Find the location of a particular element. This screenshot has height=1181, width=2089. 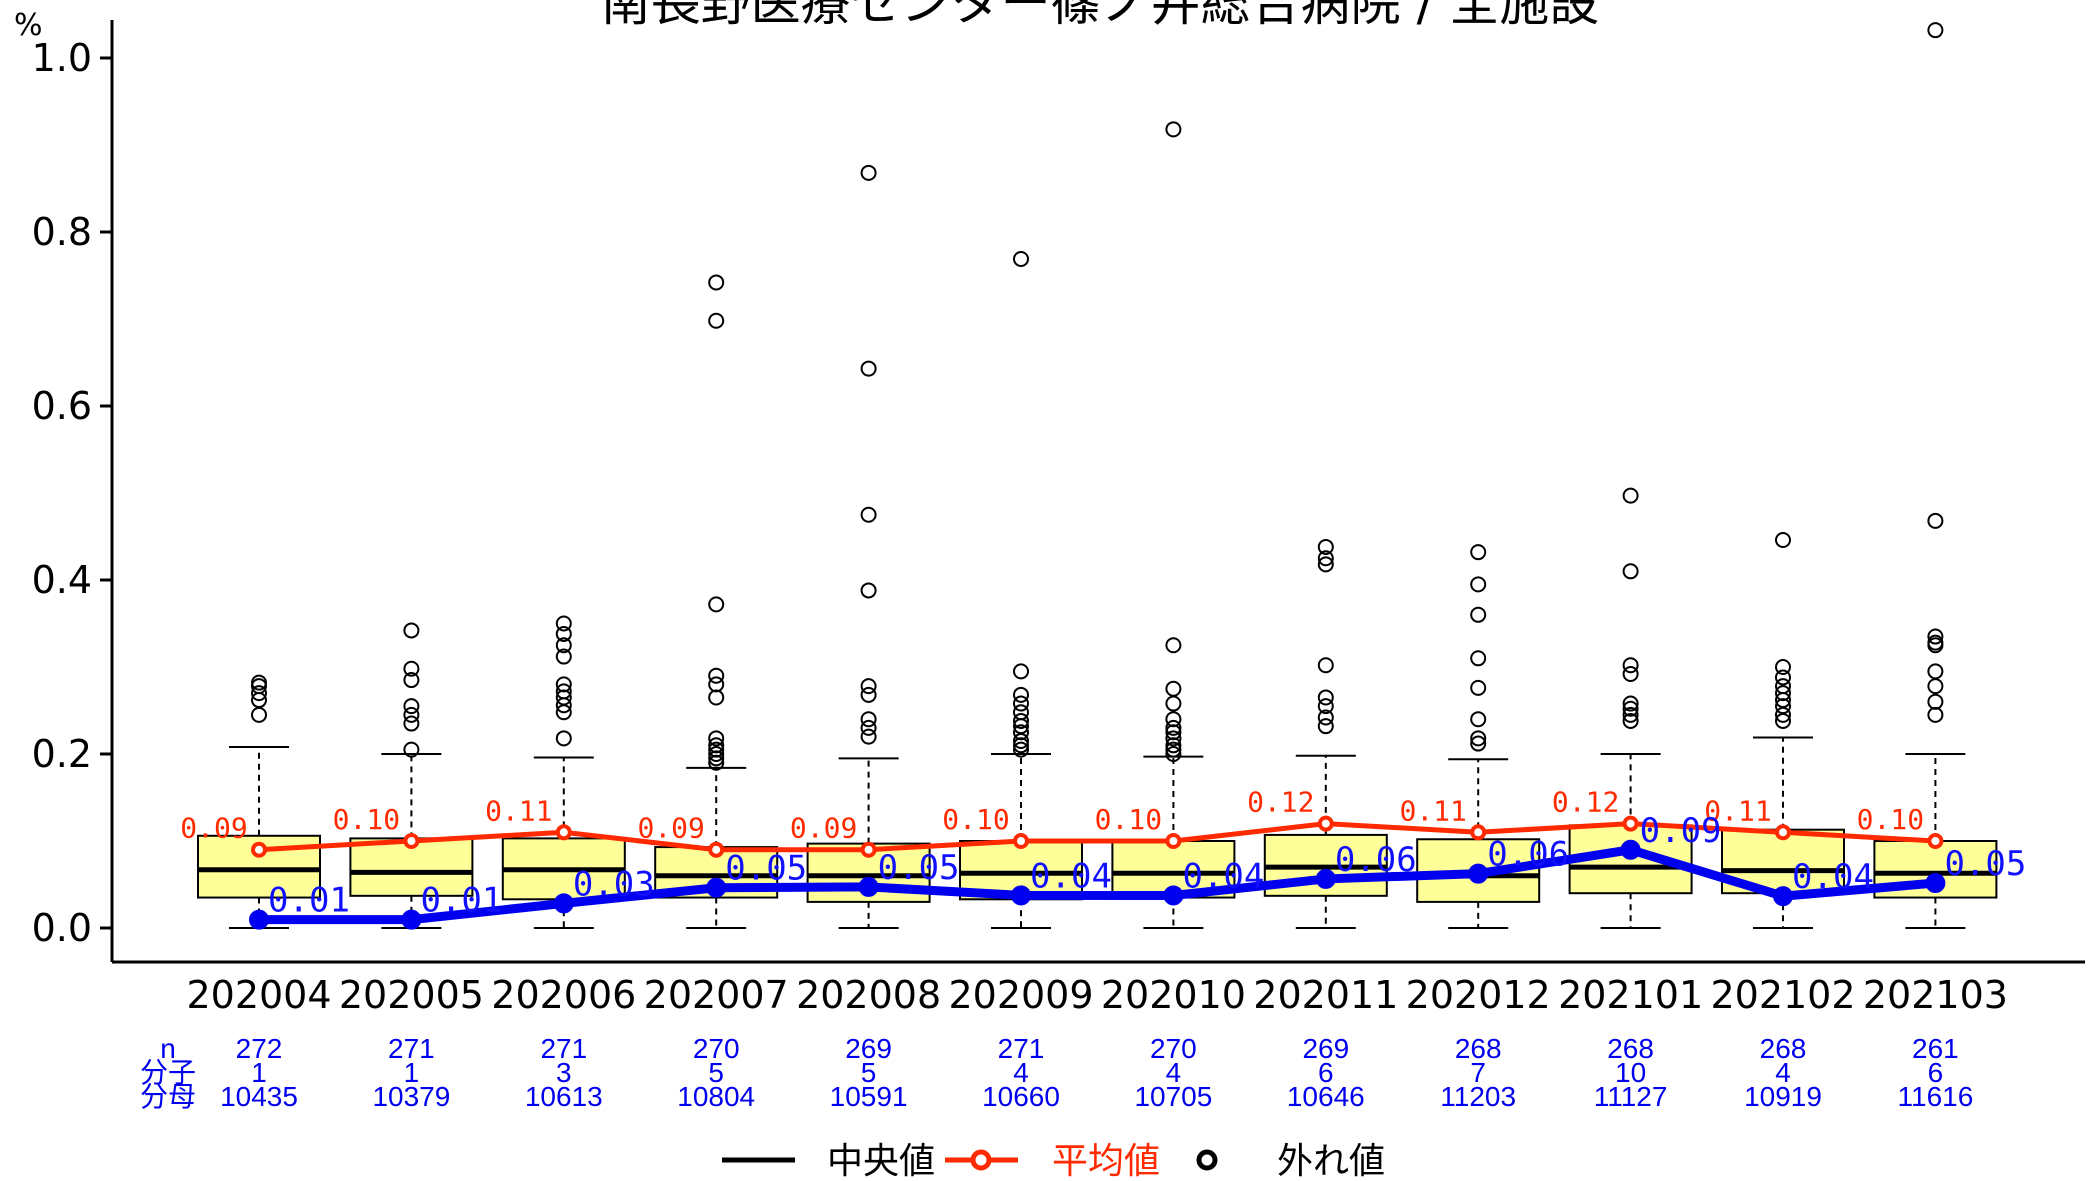

numerator-value: 5 is located at coordinates (716, 1072).